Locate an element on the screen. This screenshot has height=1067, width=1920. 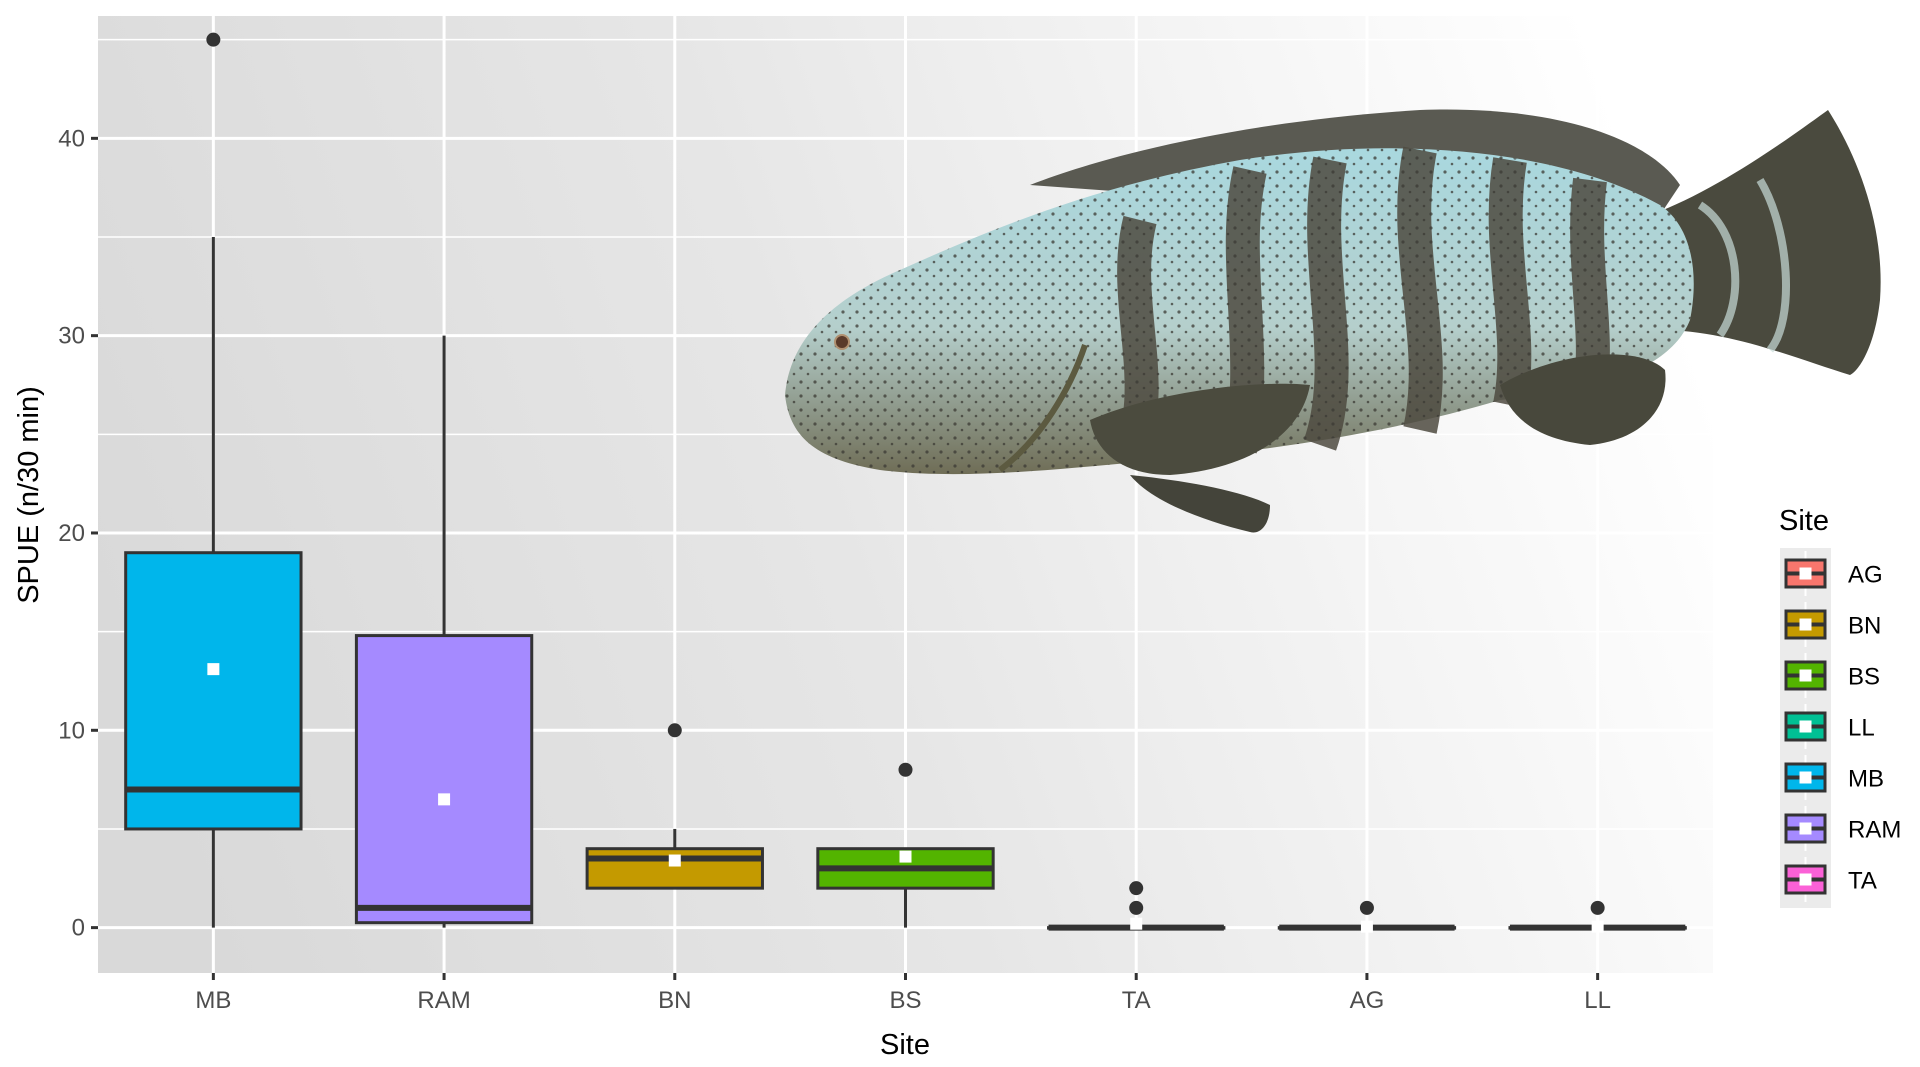
y-tick-label: 40 is located at coordinates (71, 138).